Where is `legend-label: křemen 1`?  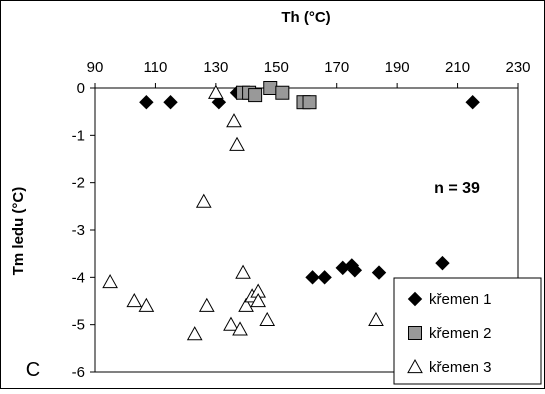
legend-label: křemen 1 is located at coordinates (460, 299).